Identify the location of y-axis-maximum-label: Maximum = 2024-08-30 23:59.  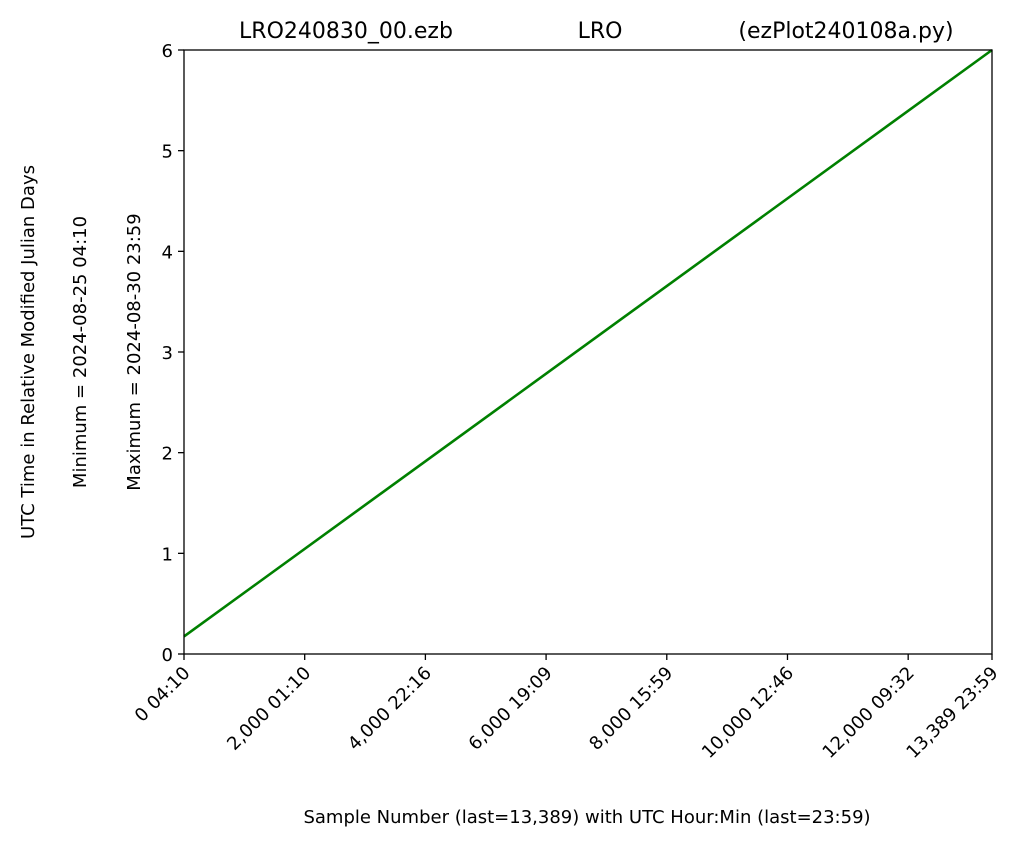
(134, 351).